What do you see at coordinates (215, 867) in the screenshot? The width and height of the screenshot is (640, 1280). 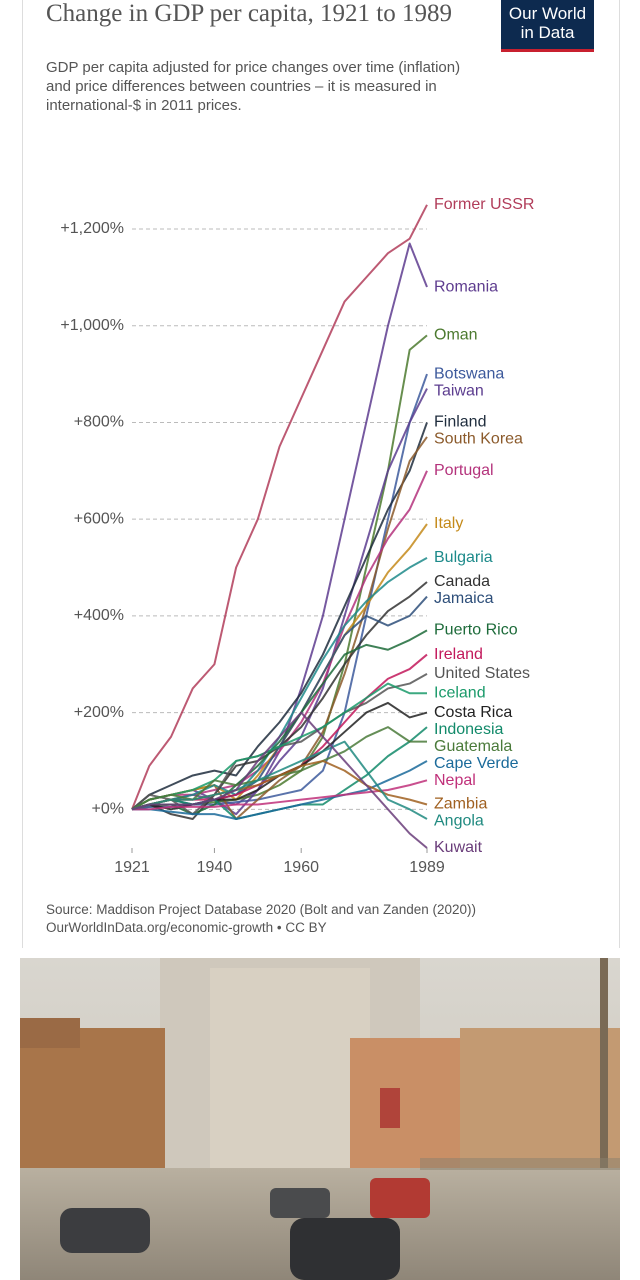 I see `x-tick-label: 1940` at bounding box center [215, 867].